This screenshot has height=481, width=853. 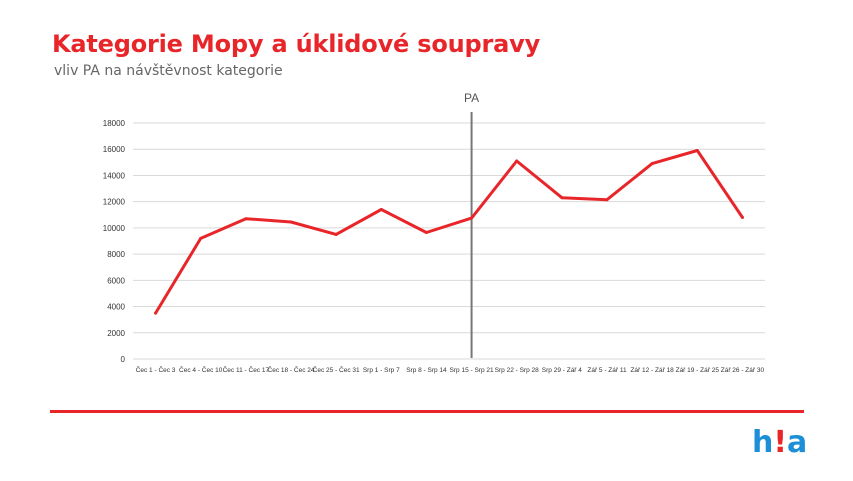 I want to click on y-tick-label: 6000, so click(x=116, y=280).